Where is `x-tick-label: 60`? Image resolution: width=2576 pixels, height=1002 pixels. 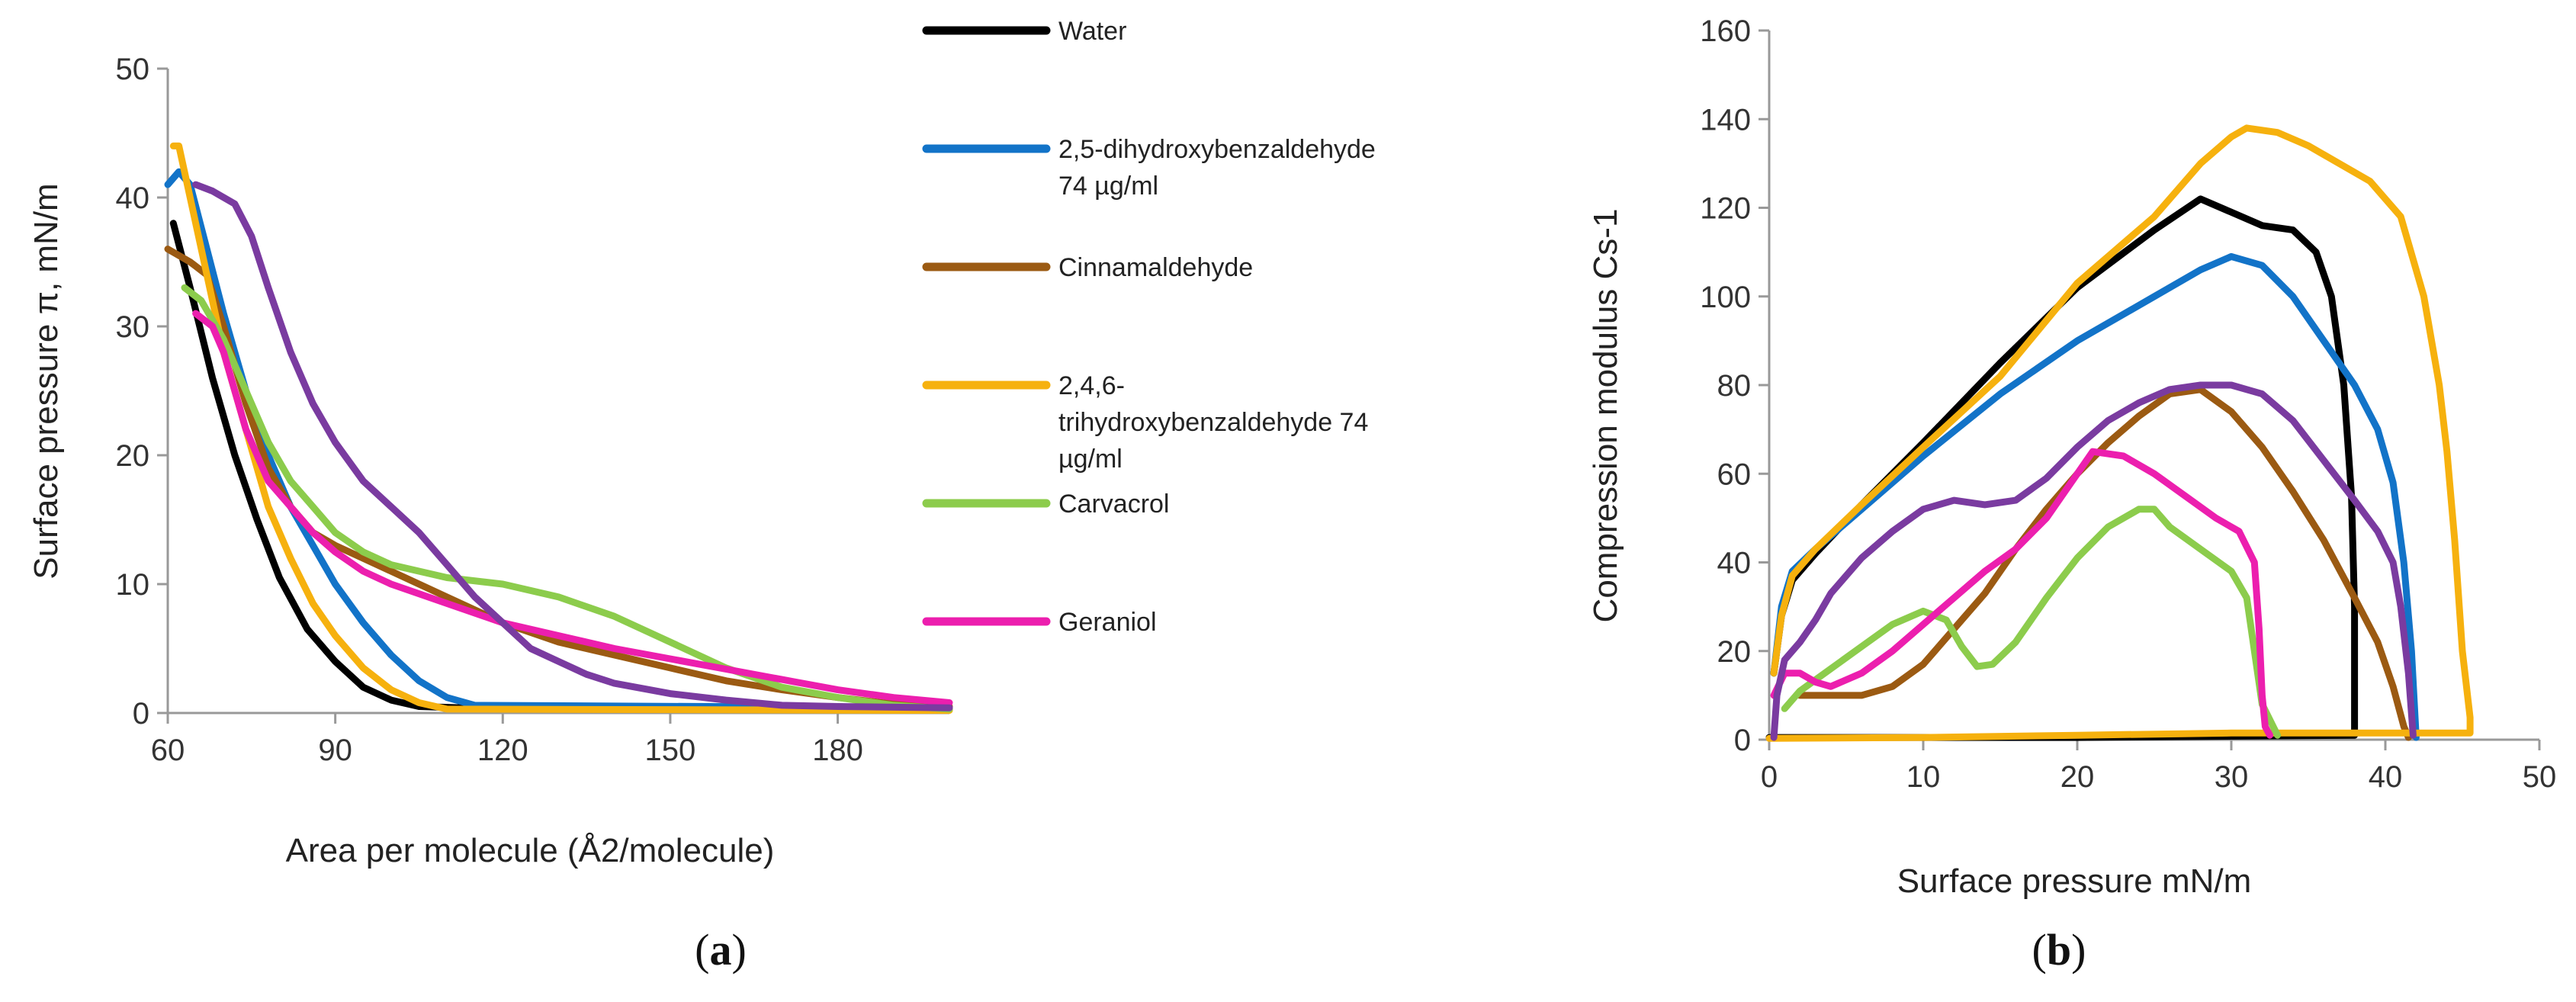
x-tick-label: 60 is located at coordinates (168, 750).